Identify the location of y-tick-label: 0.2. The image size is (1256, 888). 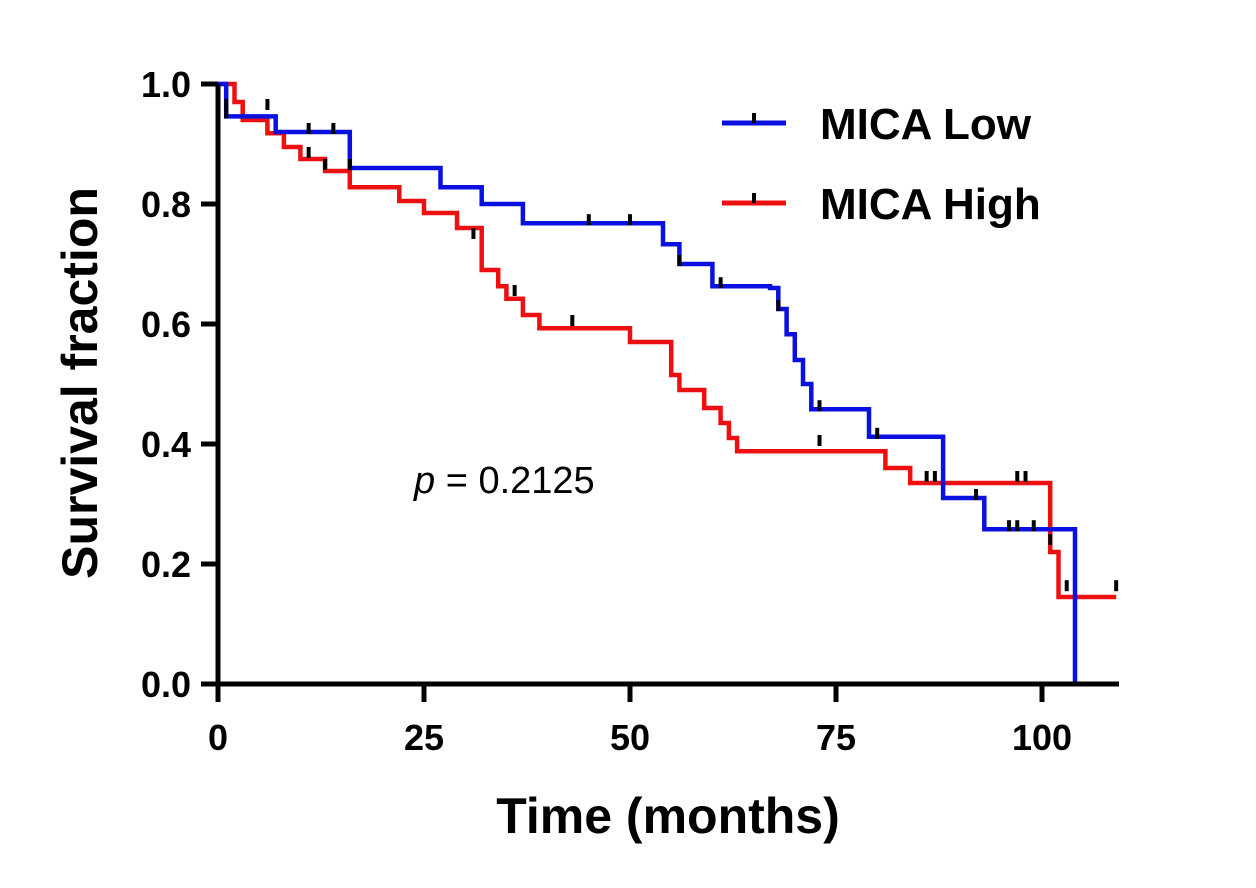
(166, 564).